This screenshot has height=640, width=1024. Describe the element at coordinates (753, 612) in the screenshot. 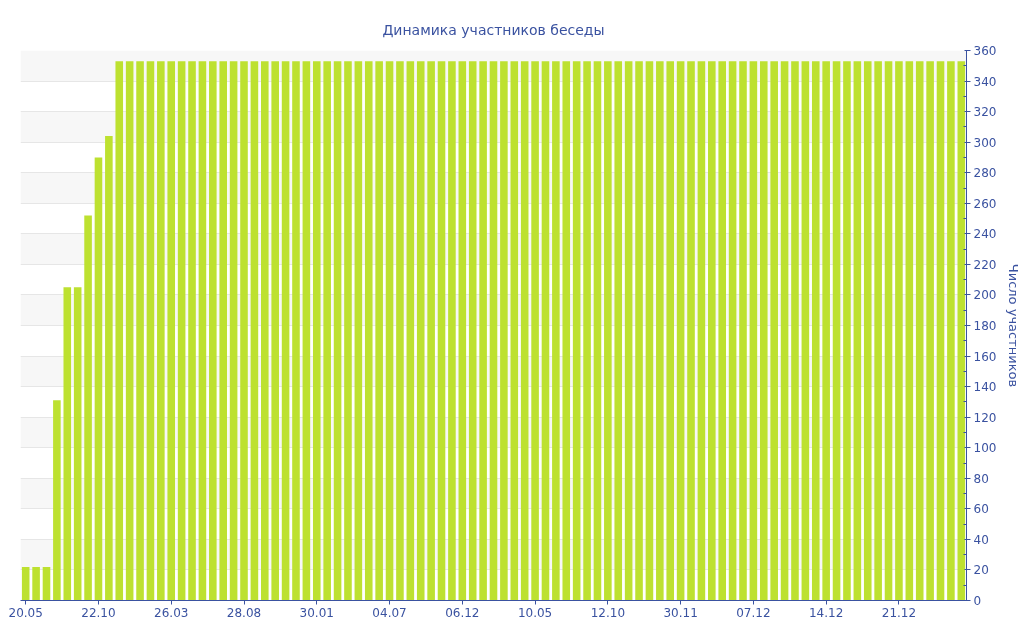

I see `x-tick-label: 07.12` at that location.